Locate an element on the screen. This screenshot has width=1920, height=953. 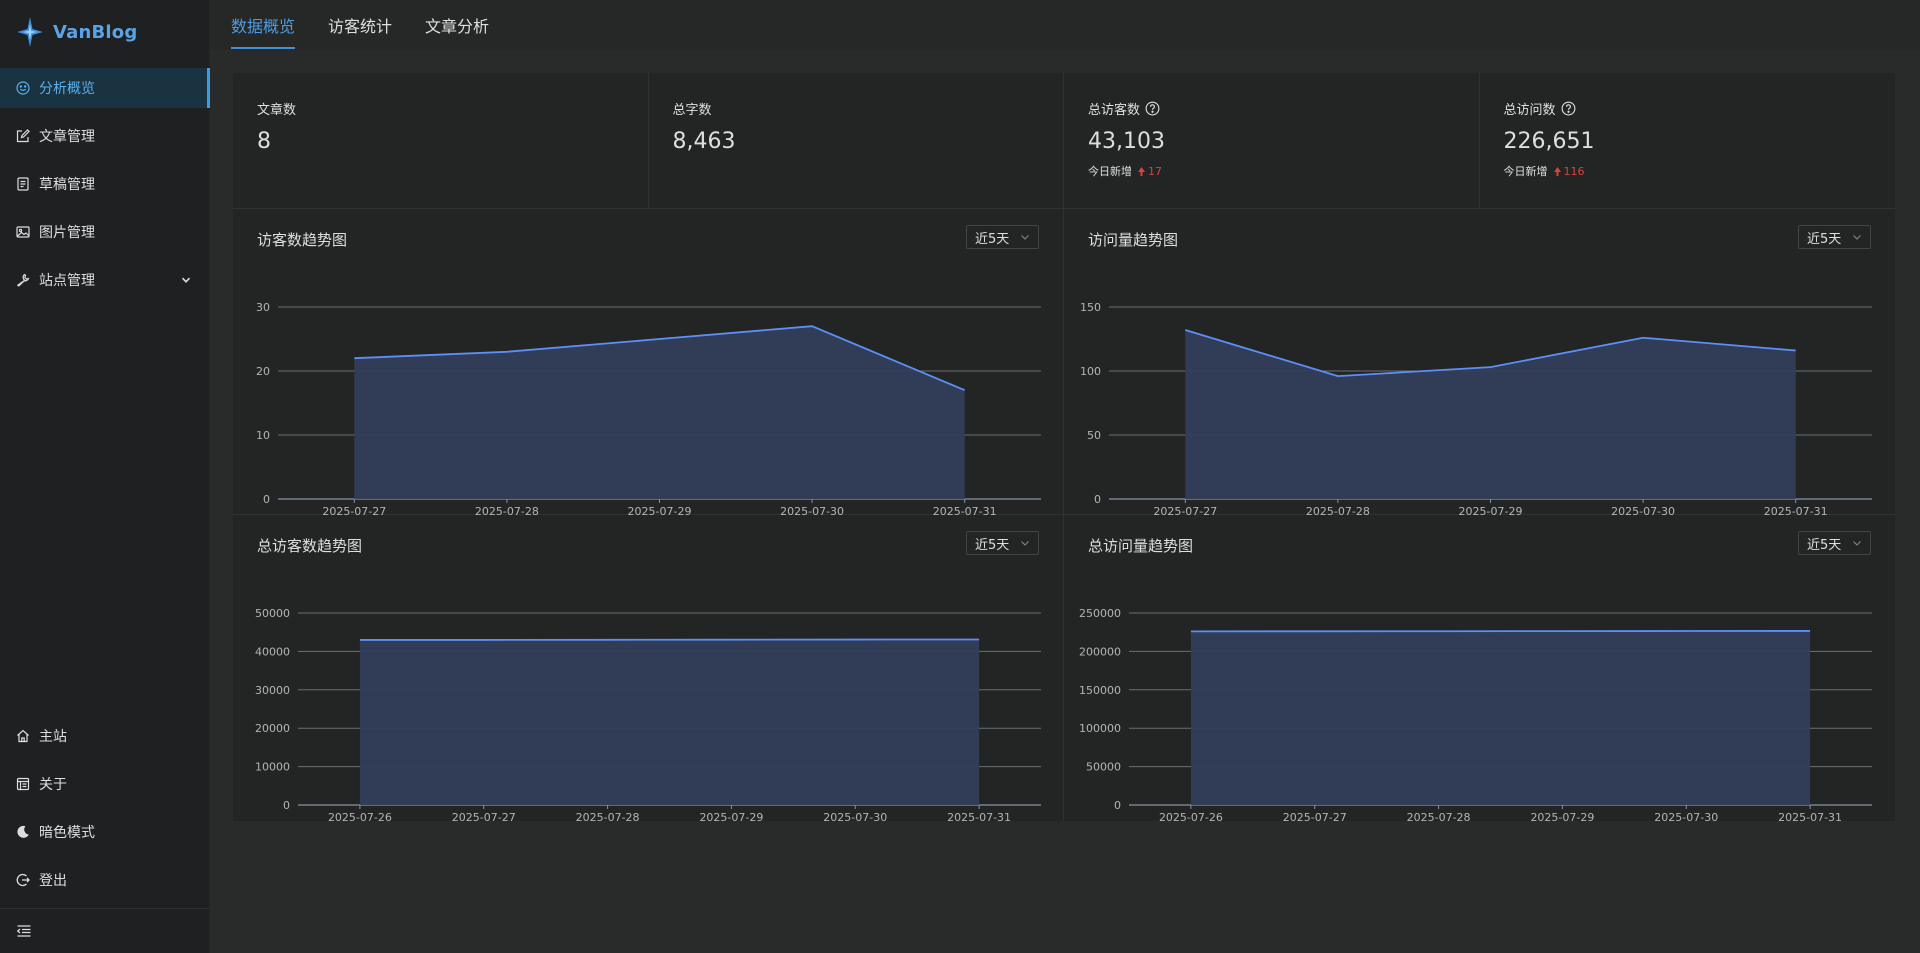
tool-icon is located at coordinates (23, 280).